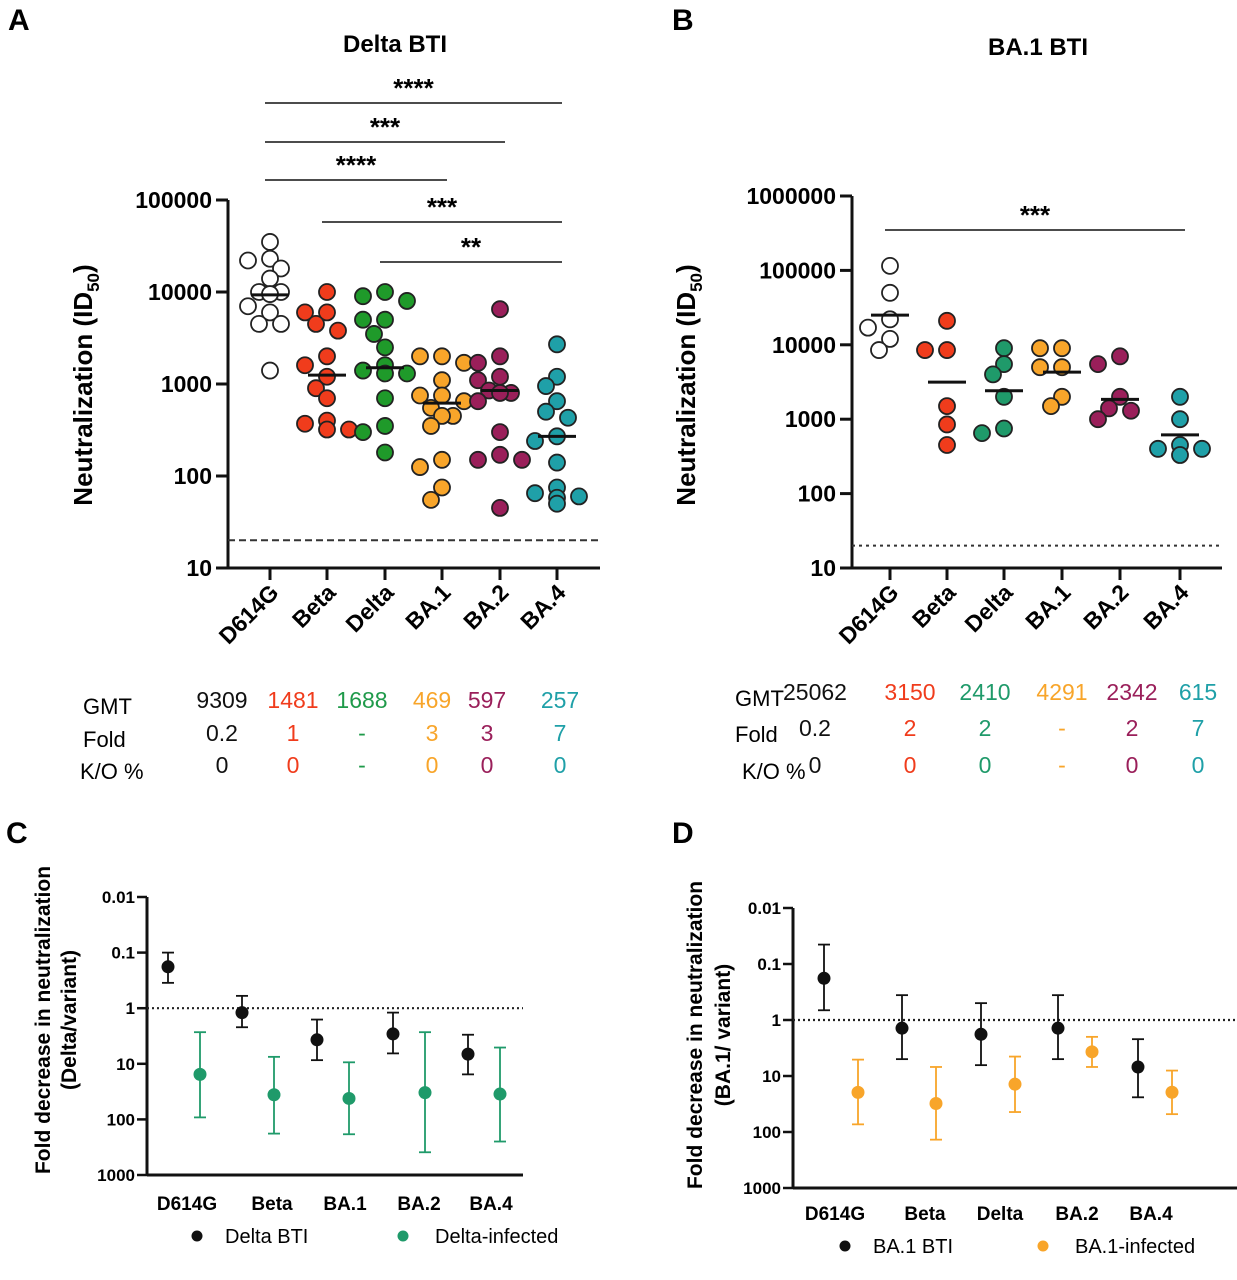 This screenshot has width=1237, height=1280. What do you see at coordinates (85, 384) in the screenshot?
I see `y-axis-label: Neutralization (ID50)` at bounding box center [85, 384].